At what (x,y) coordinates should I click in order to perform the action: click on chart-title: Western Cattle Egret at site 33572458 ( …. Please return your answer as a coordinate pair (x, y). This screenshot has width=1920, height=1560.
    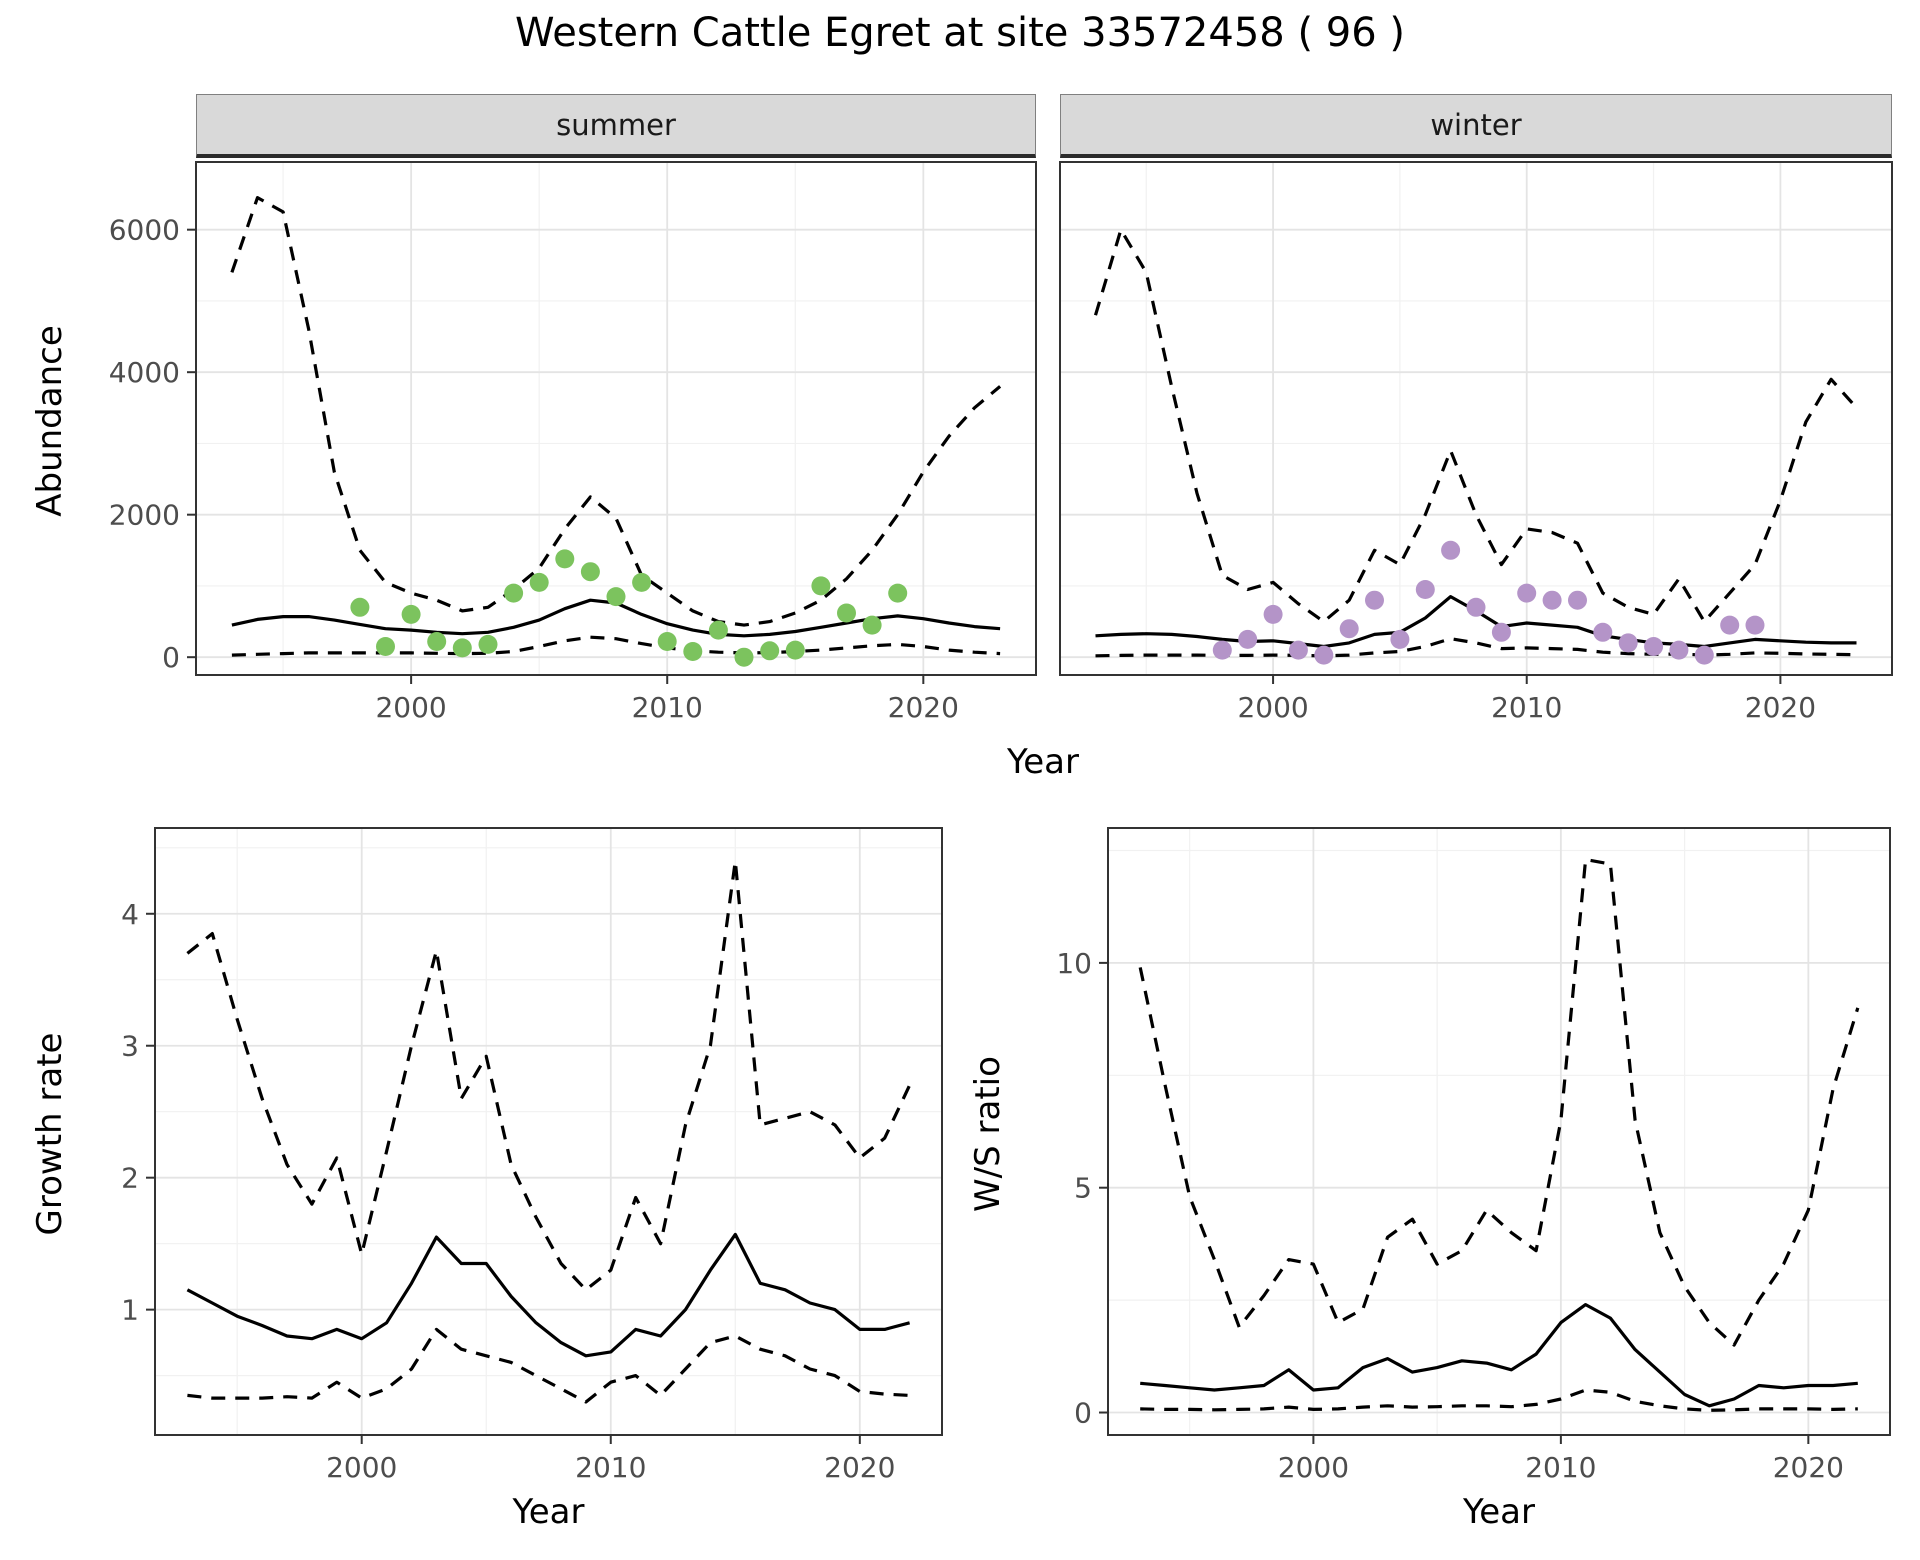
    Looking at the image, I should click on (960, 33).